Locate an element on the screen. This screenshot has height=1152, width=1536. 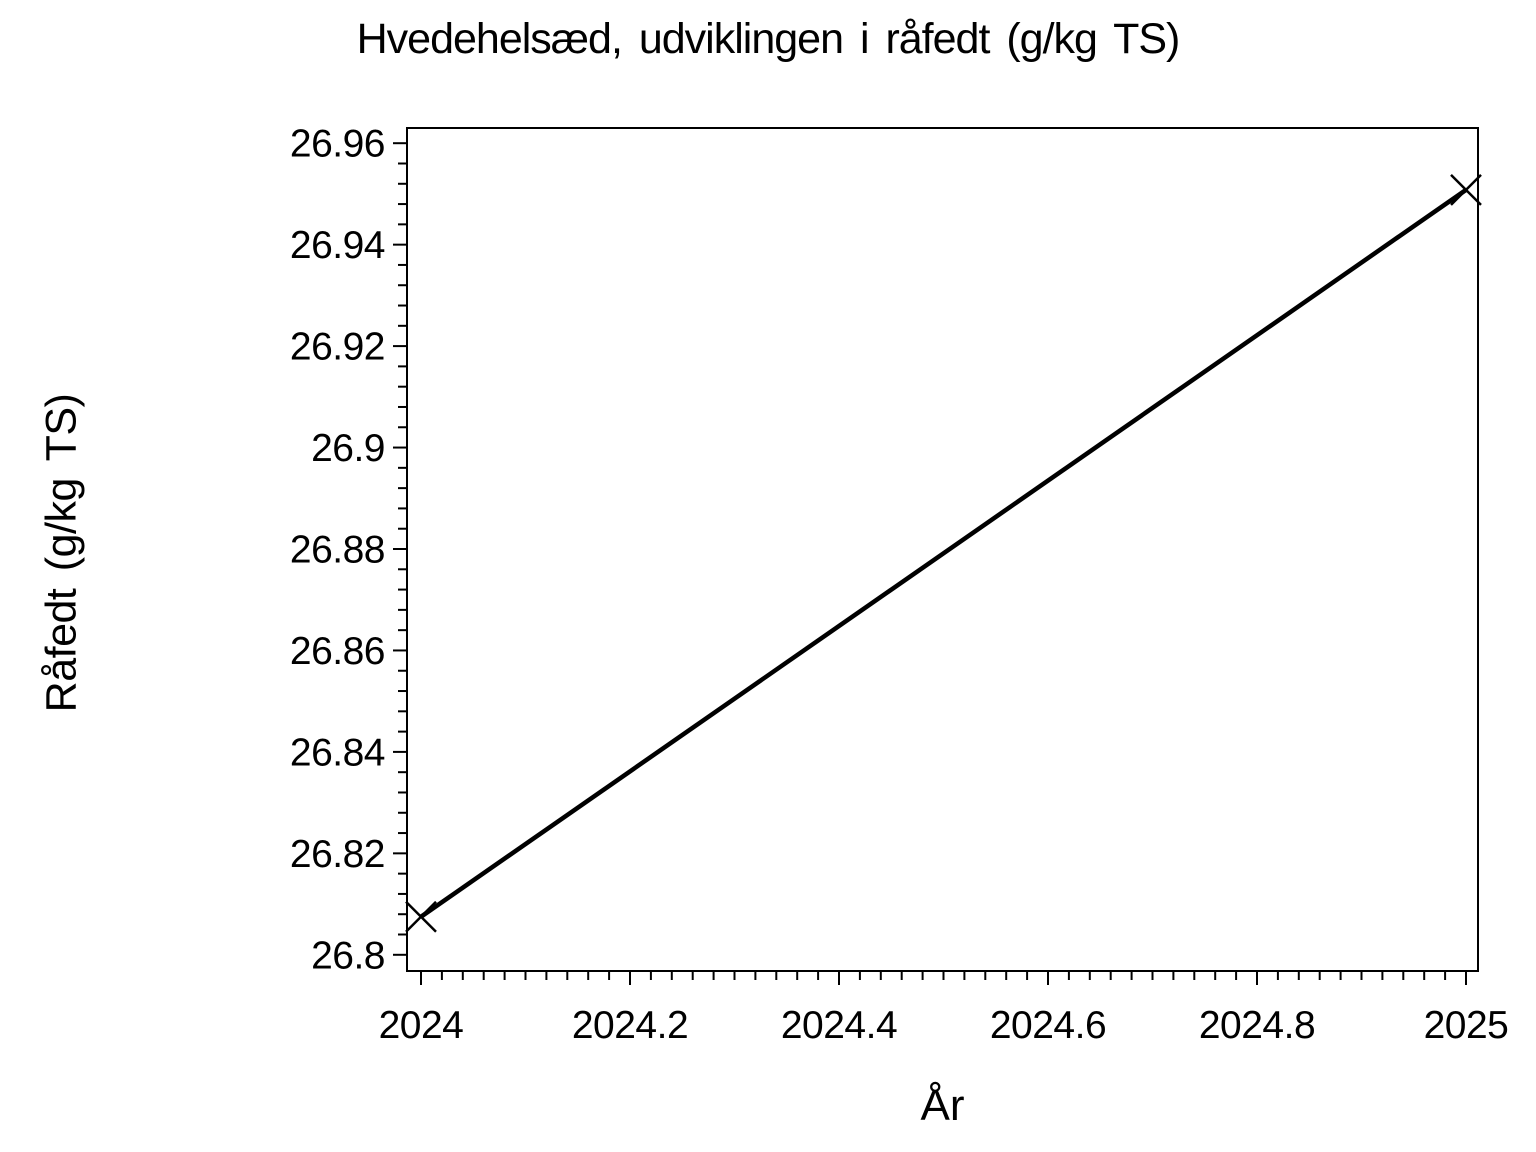
x-axis-minor-ticks is located at coordinates (943, 975).